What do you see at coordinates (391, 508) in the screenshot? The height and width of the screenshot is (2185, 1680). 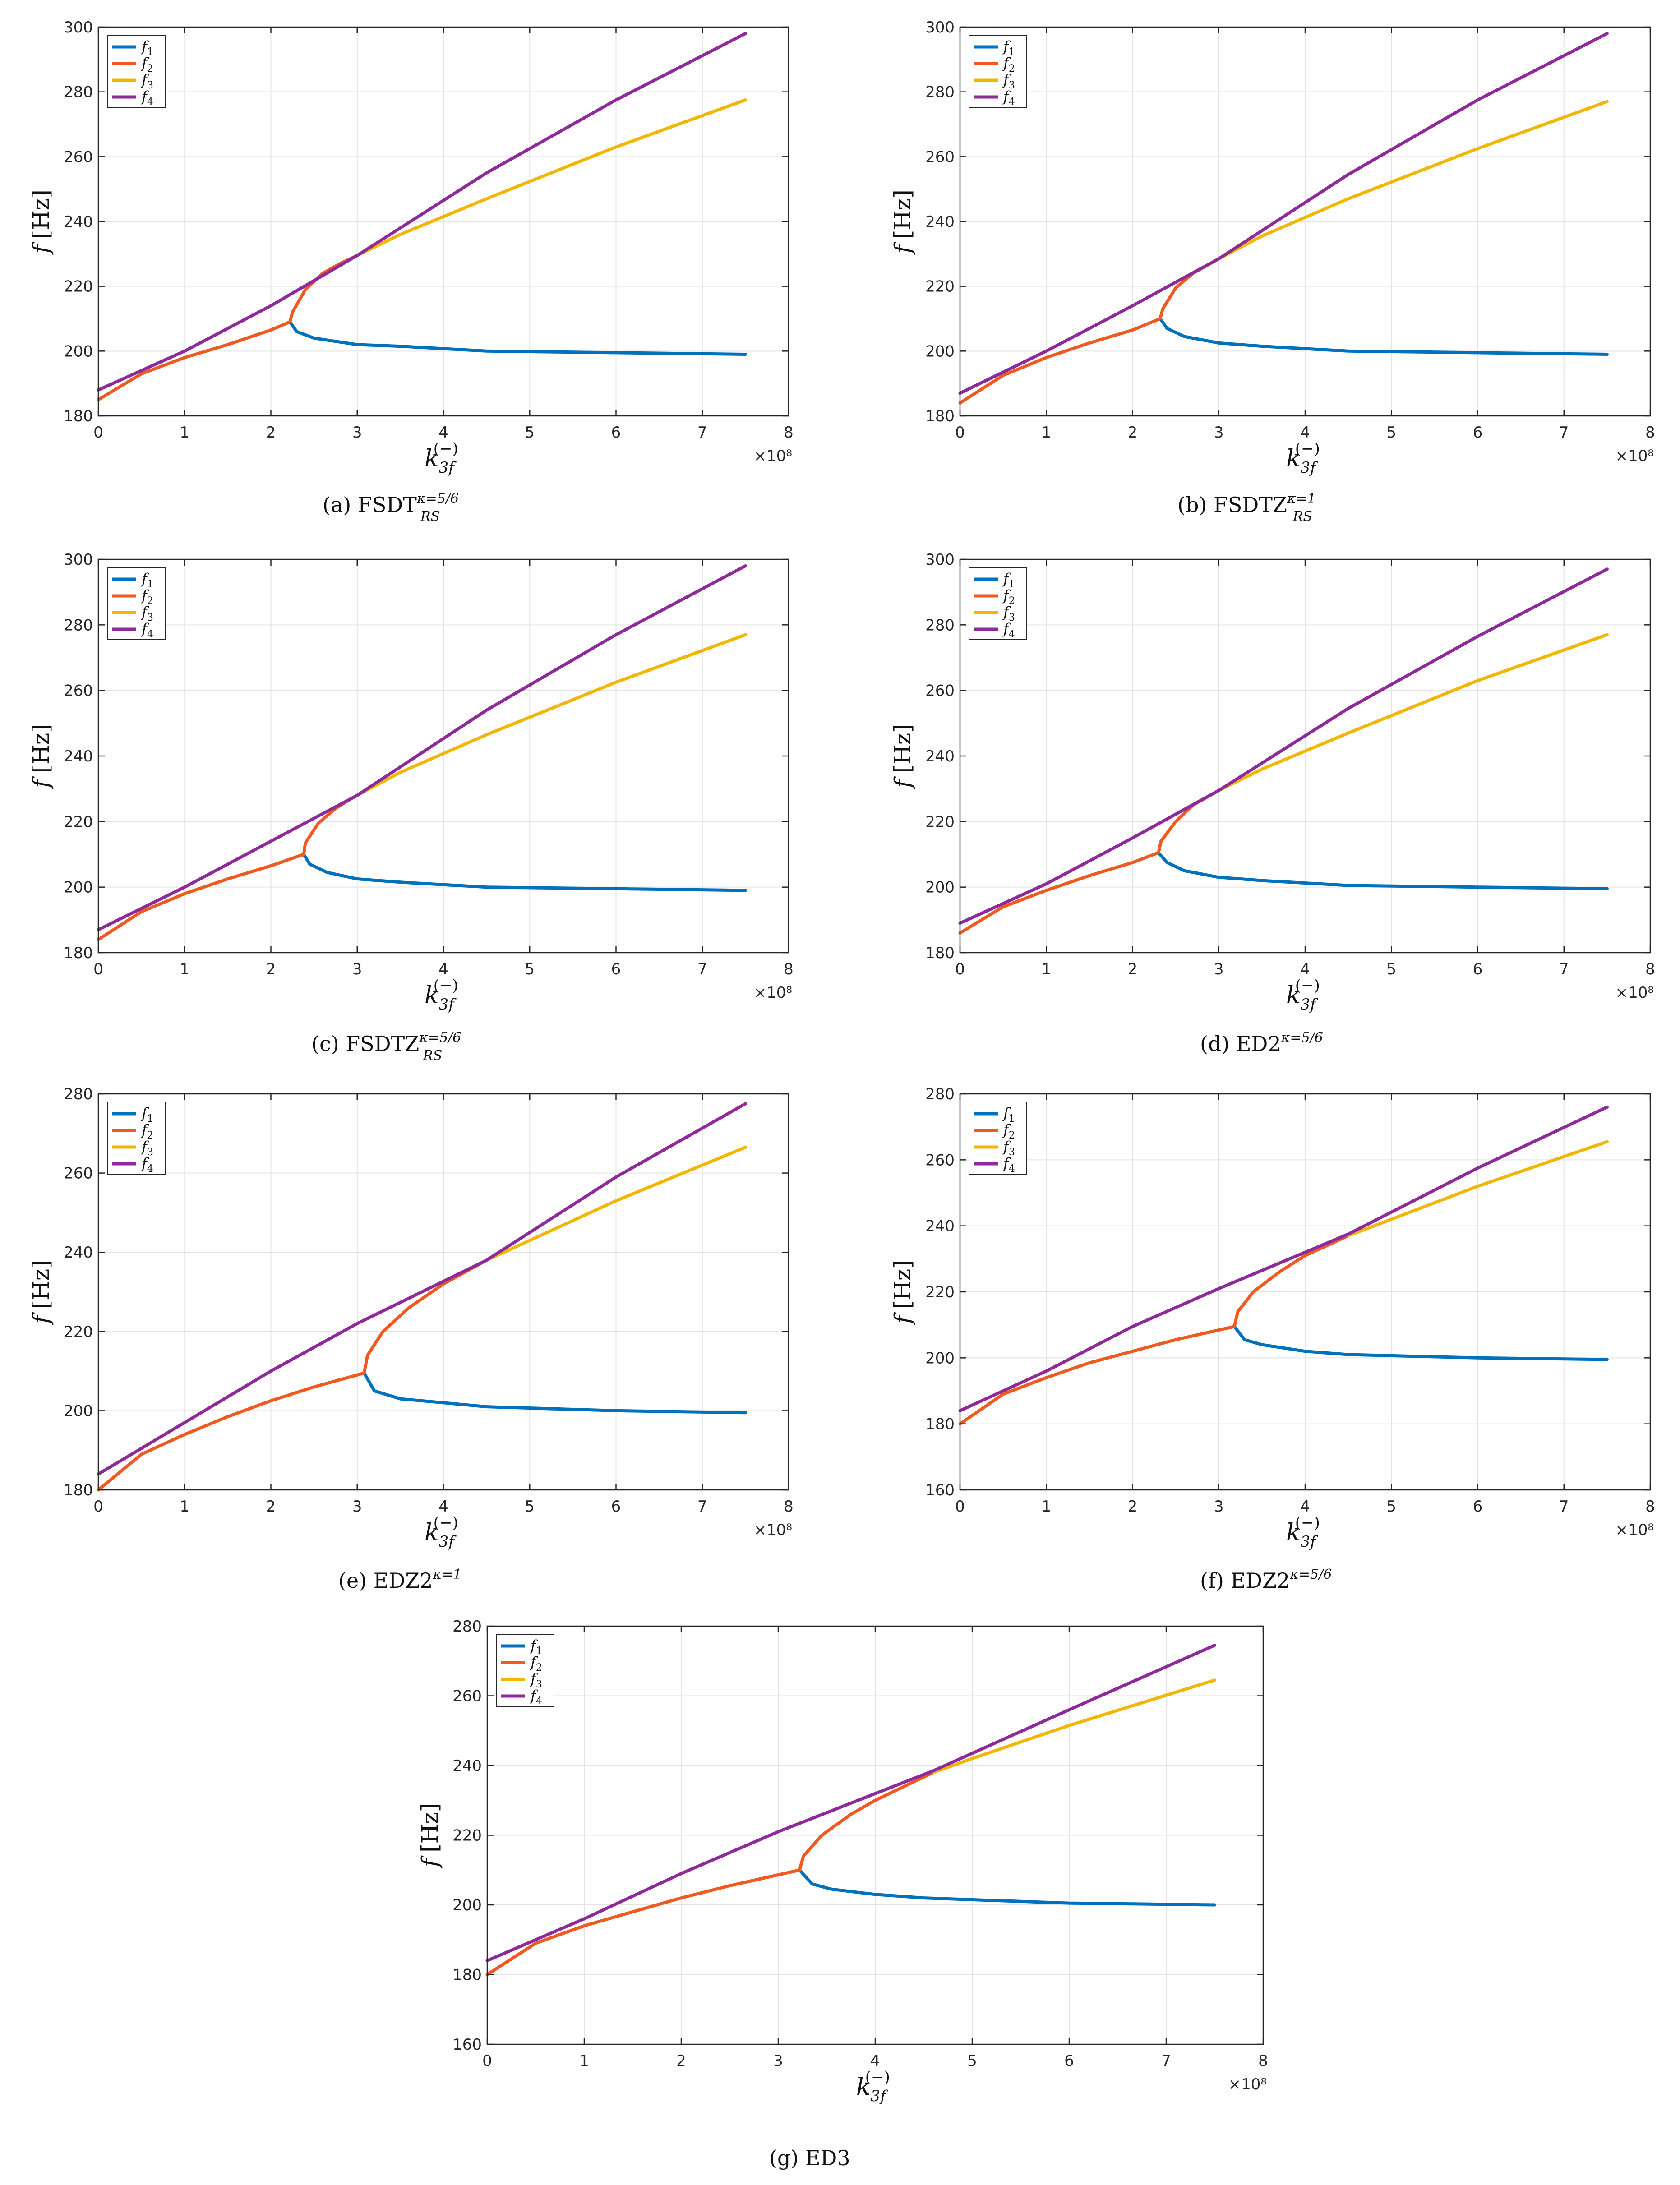 I see `panel-caption: (a) FSDTκ=5/6 RS` at bounding box center [391, 508].